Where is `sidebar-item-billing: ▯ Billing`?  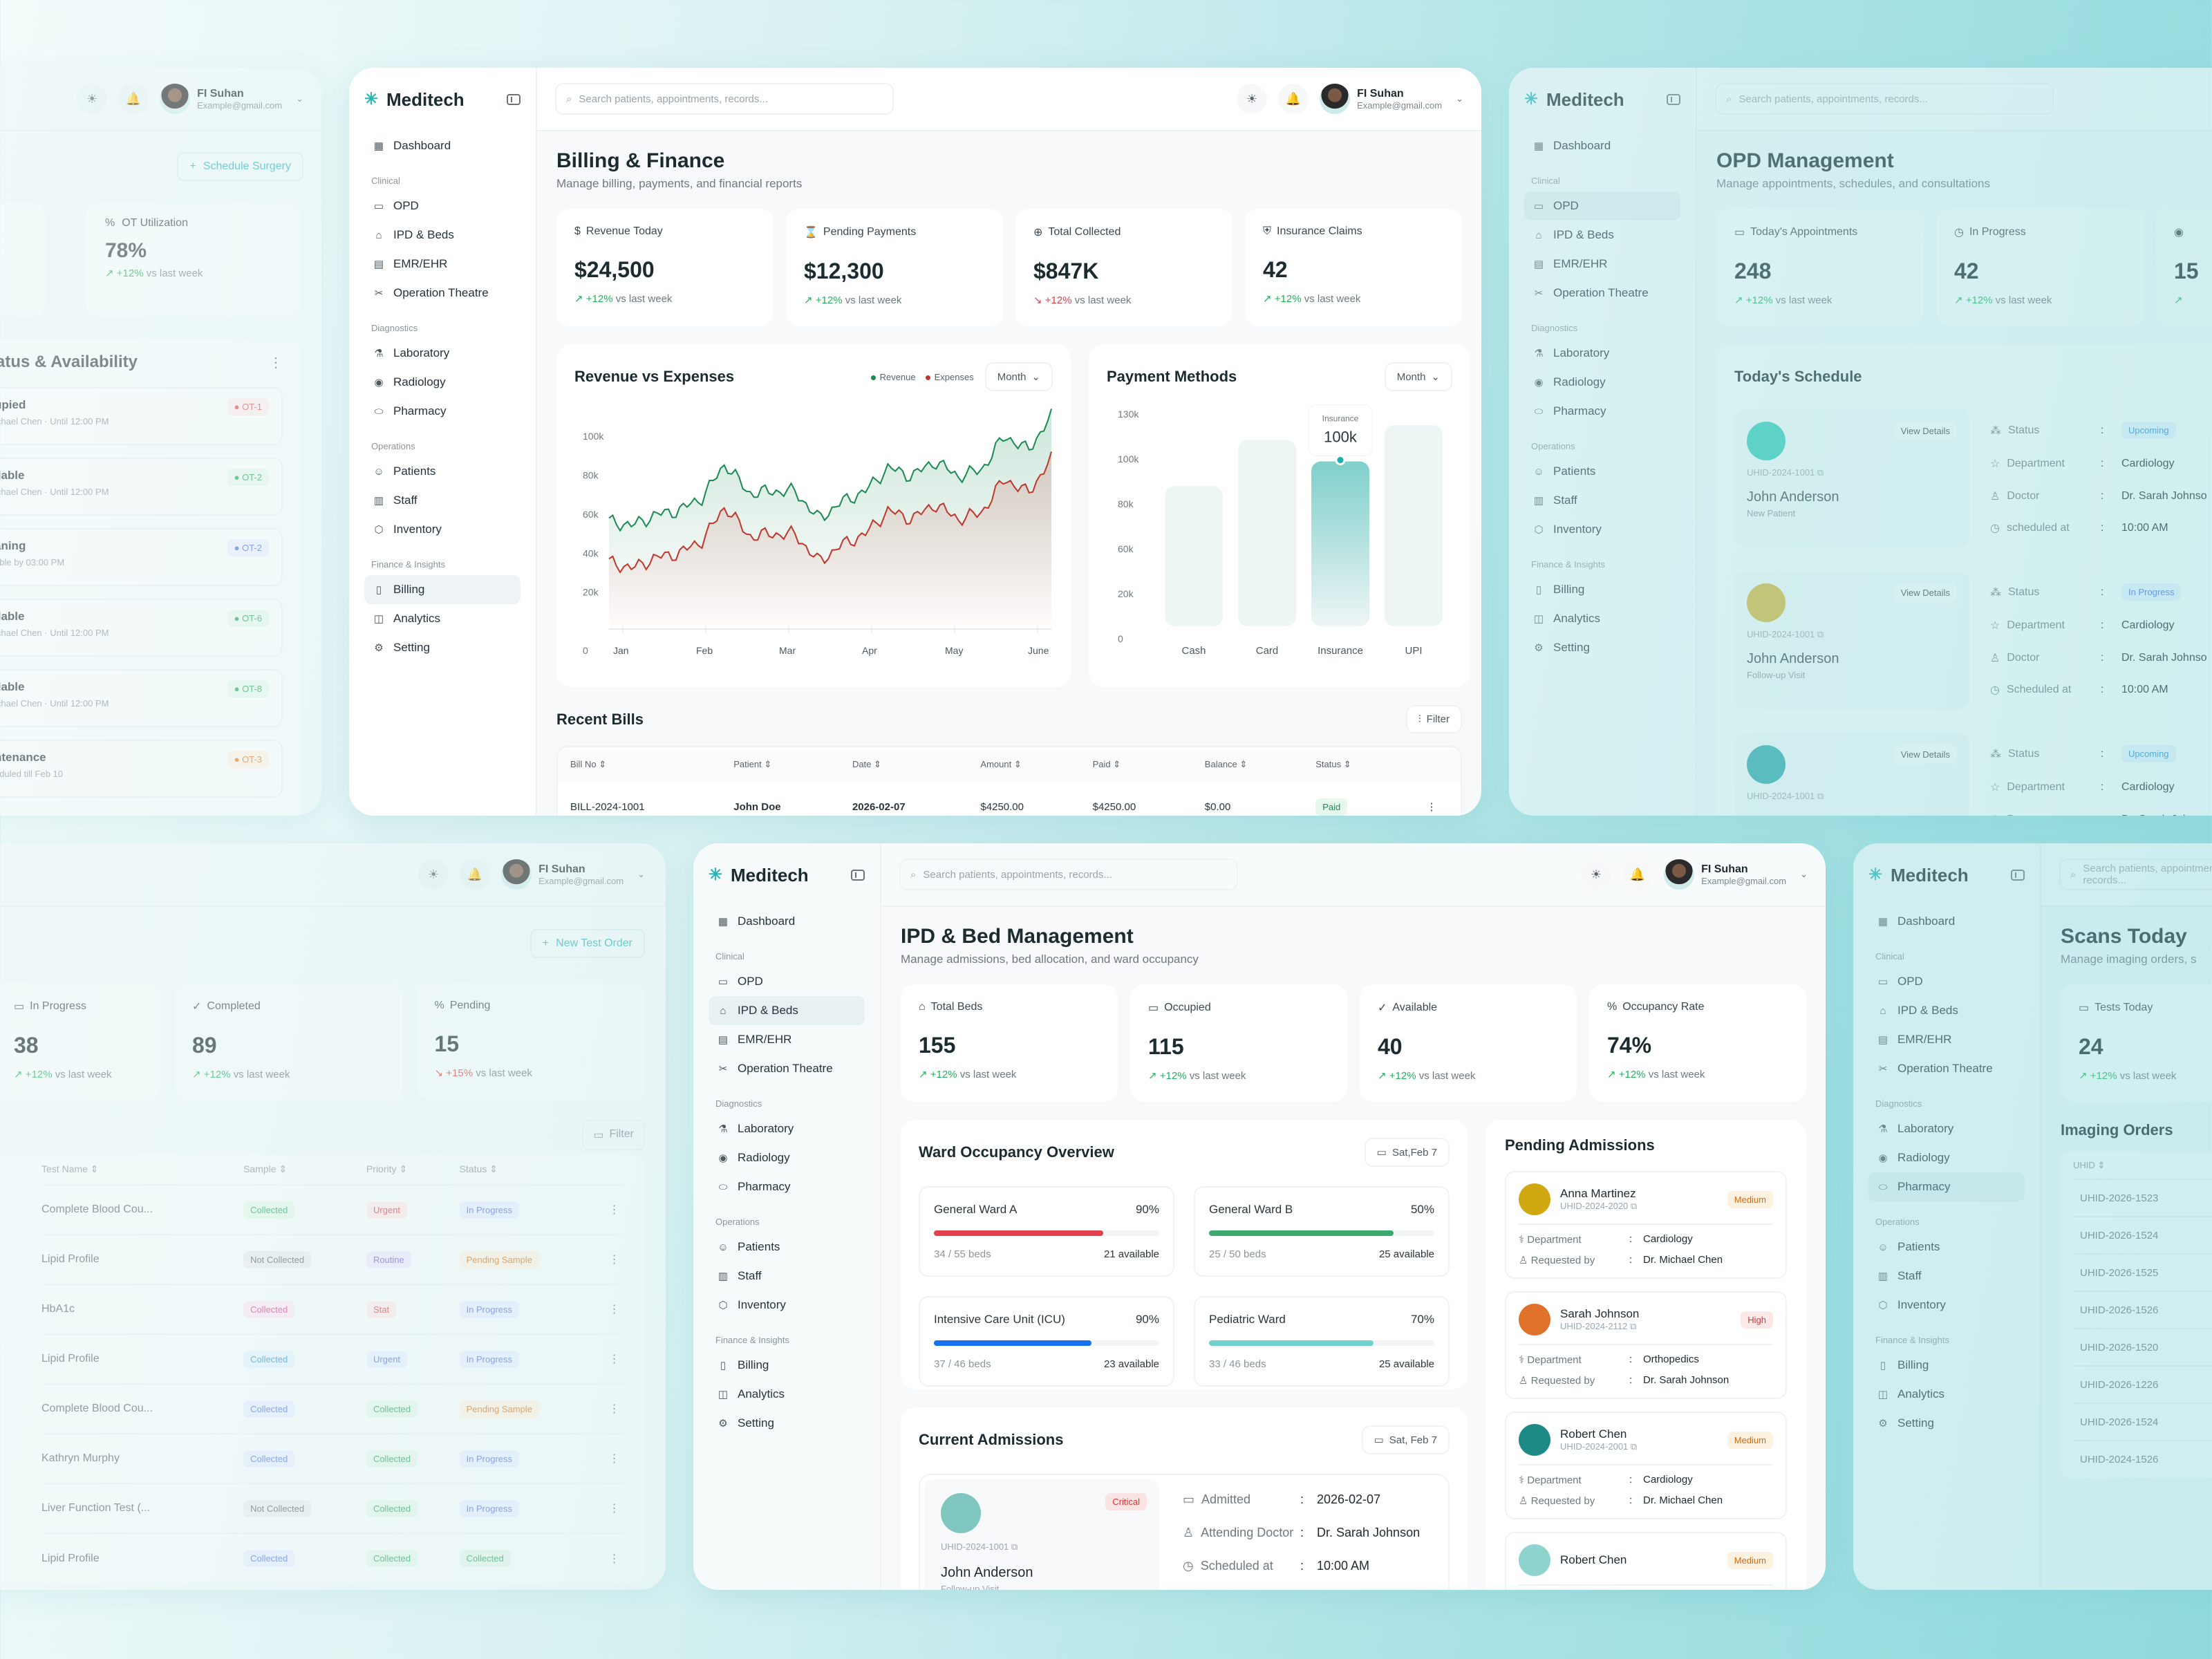
sidebar-item-billing: ▯ Billing is located at coordinates (787, 1365).